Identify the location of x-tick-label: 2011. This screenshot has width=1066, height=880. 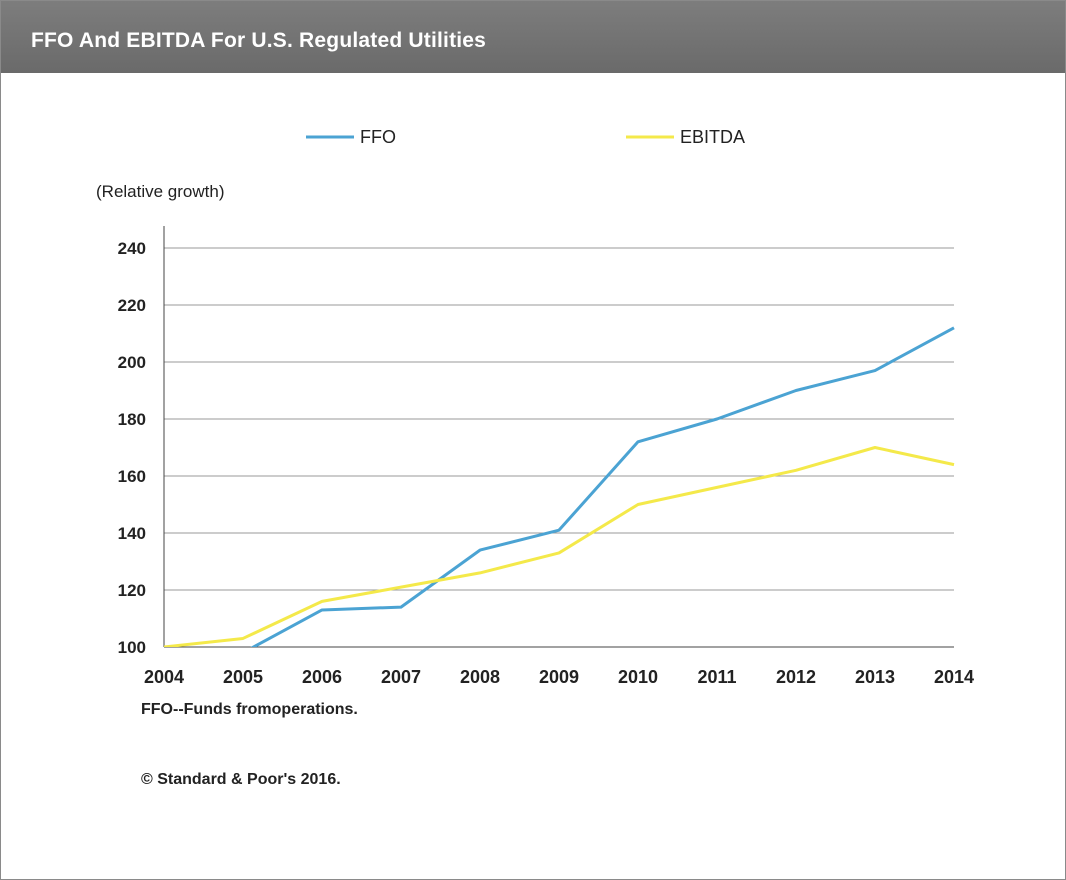
(716, 677).